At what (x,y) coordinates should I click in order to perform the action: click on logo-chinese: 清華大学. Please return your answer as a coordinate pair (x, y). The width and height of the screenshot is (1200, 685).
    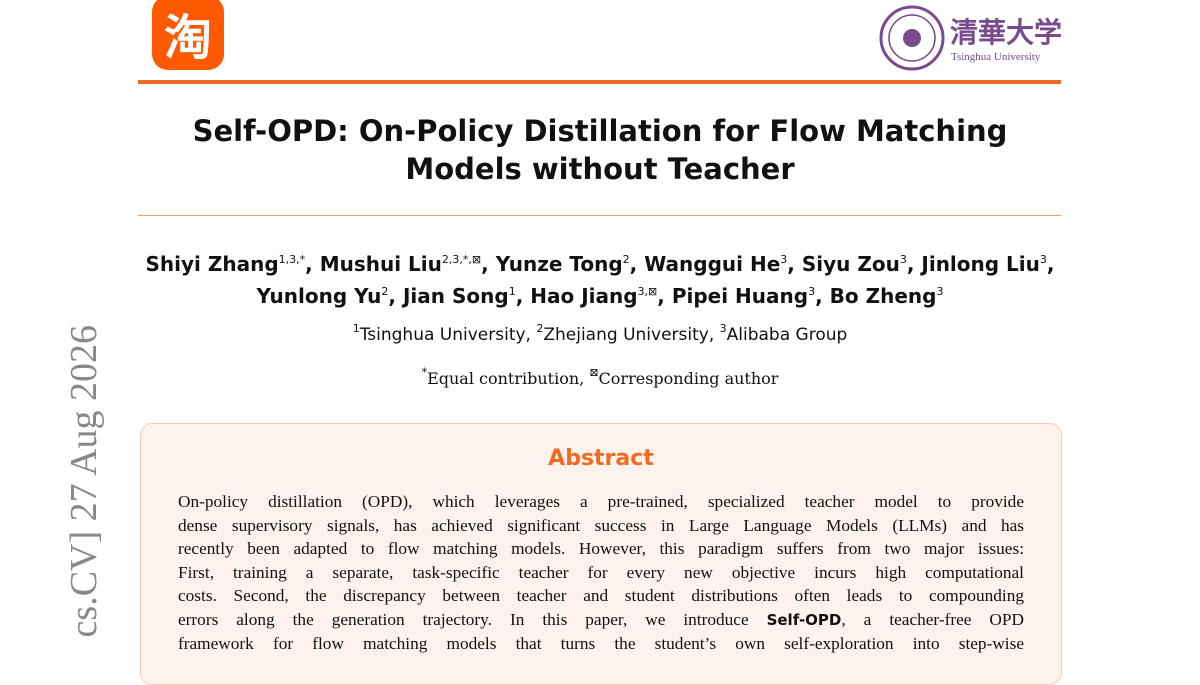
    Looking at the image, I should click on (1006, 32).